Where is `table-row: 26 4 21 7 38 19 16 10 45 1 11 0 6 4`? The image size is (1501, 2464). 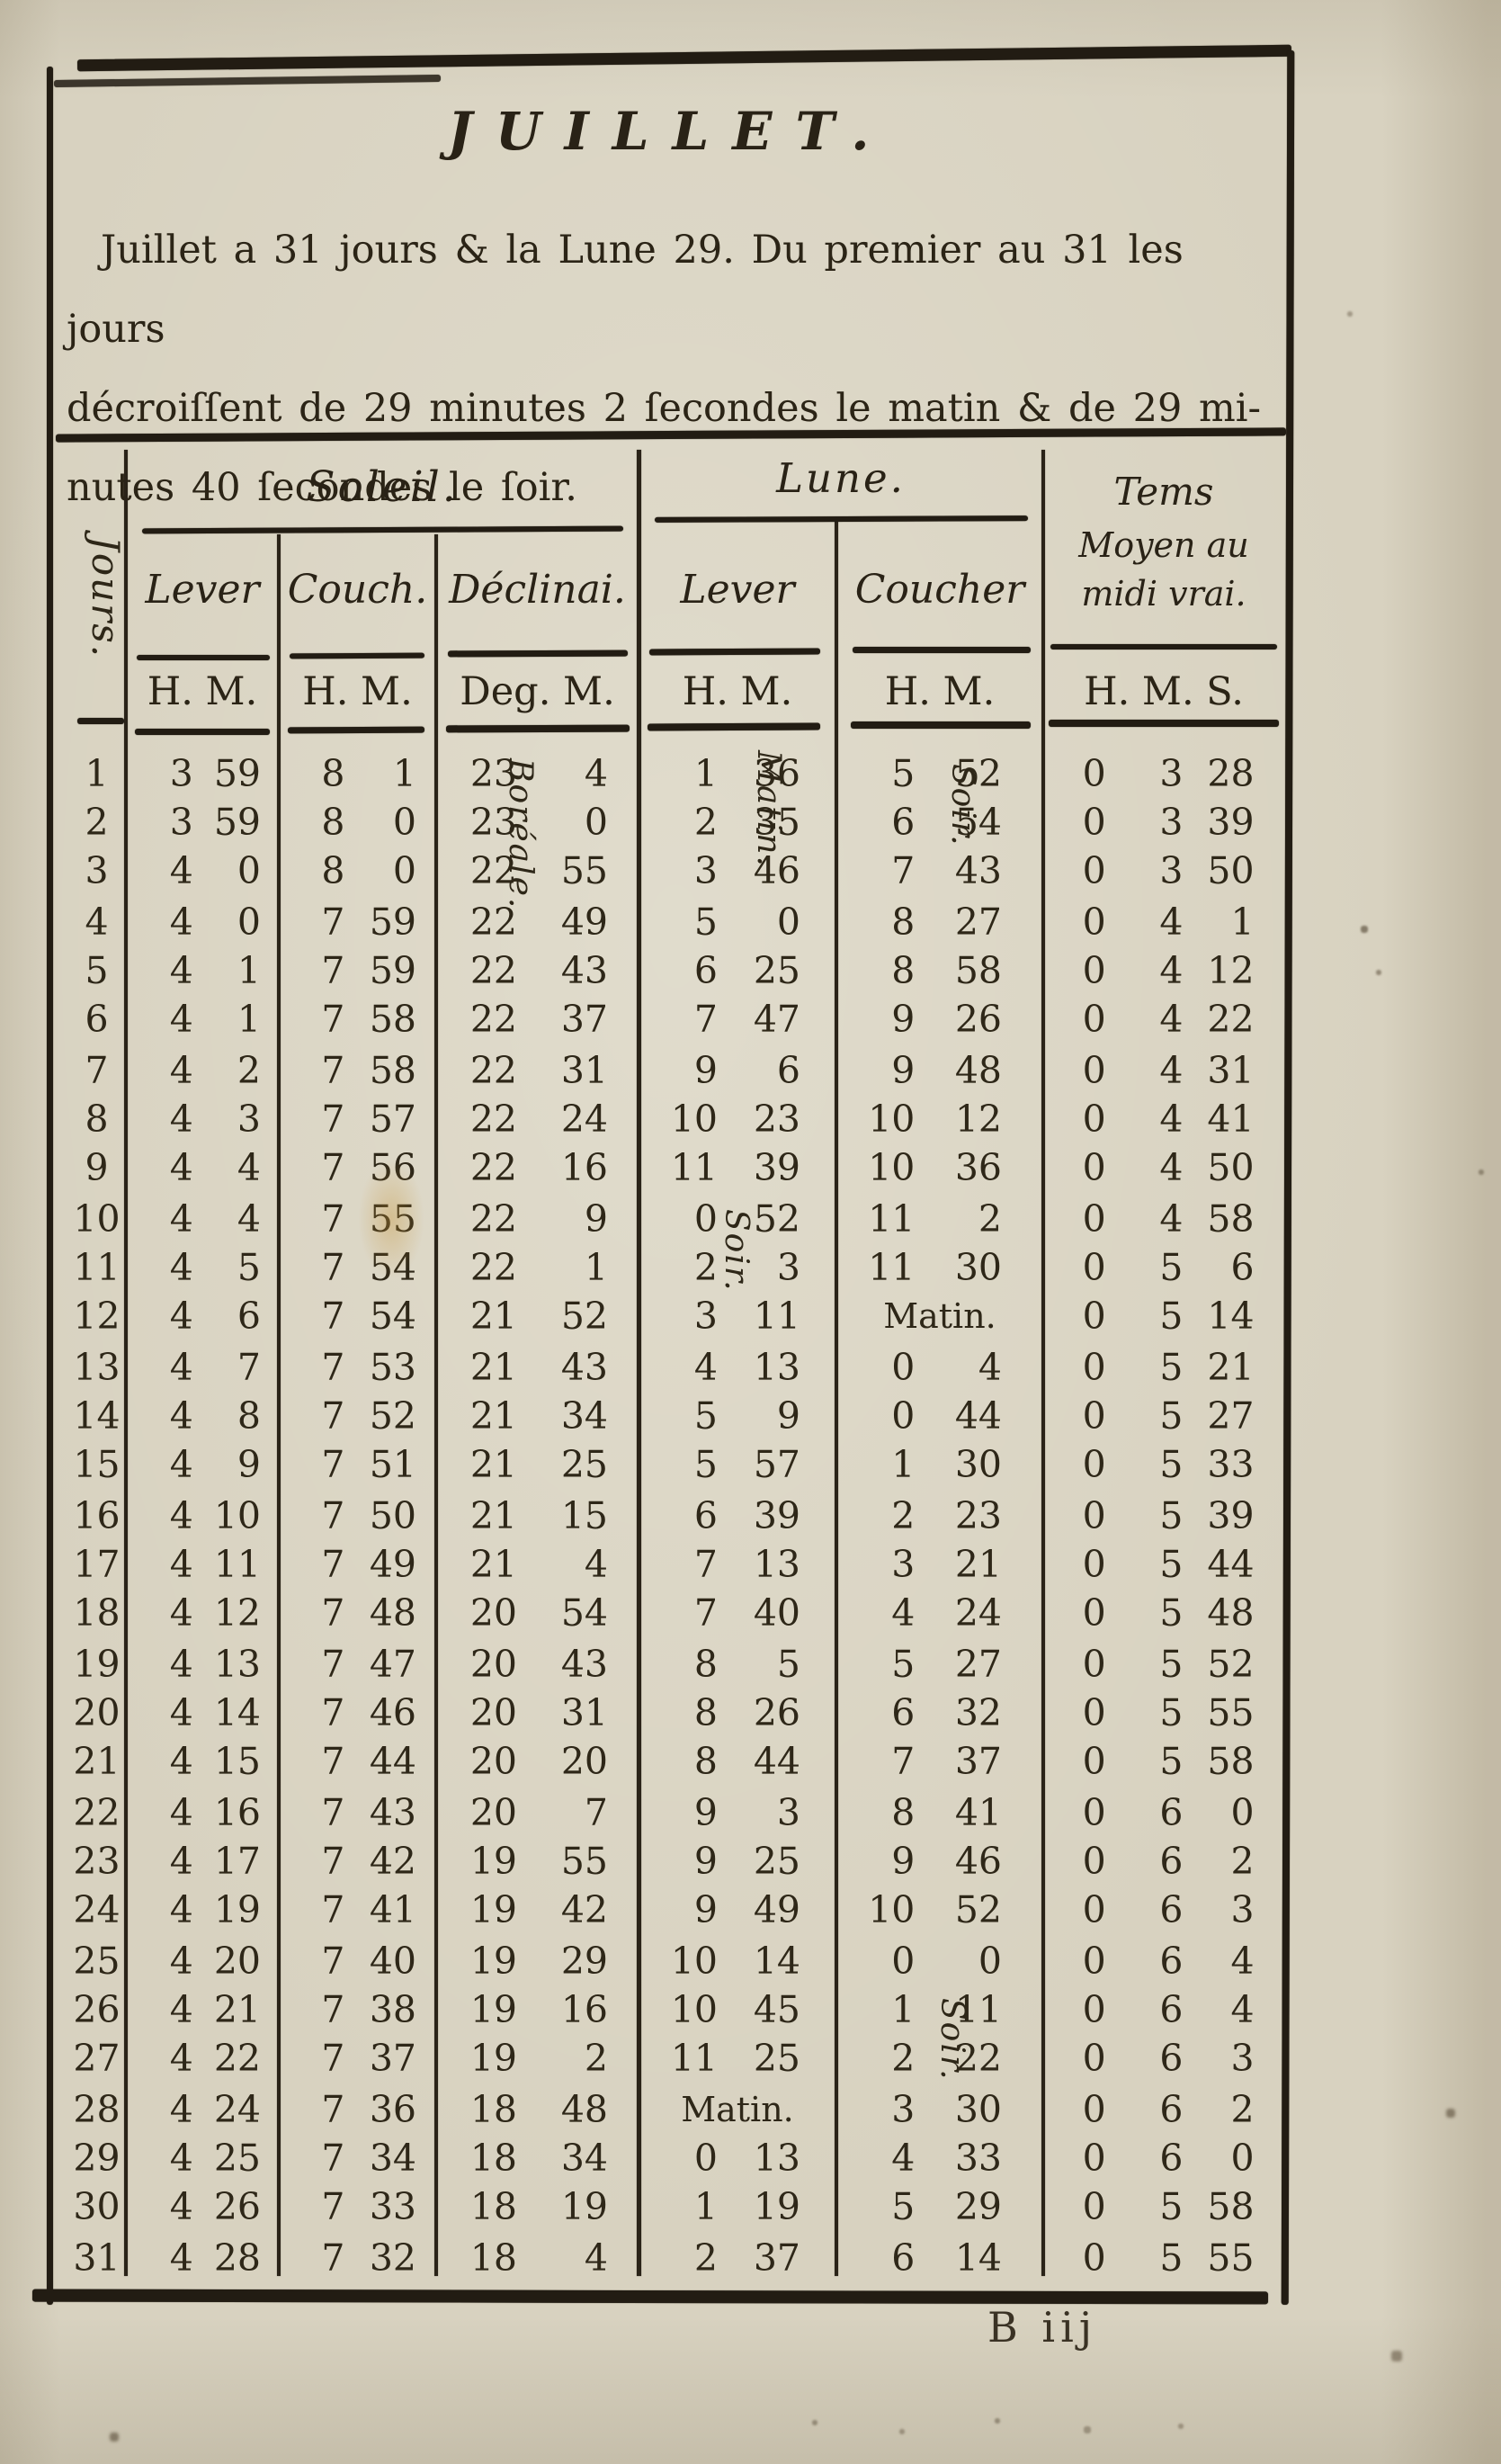
table-row: 26 4 21 7 38 19 16 10 45 1 11 0 6 4 is located at coordinates (670, 2010).